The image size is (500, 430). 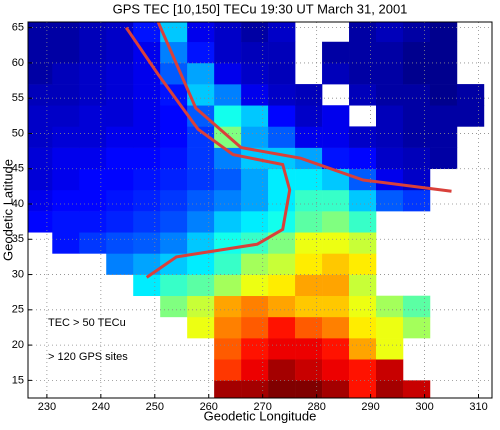 I want to click on x-tick-label: 230, so click(x=47, y=407).